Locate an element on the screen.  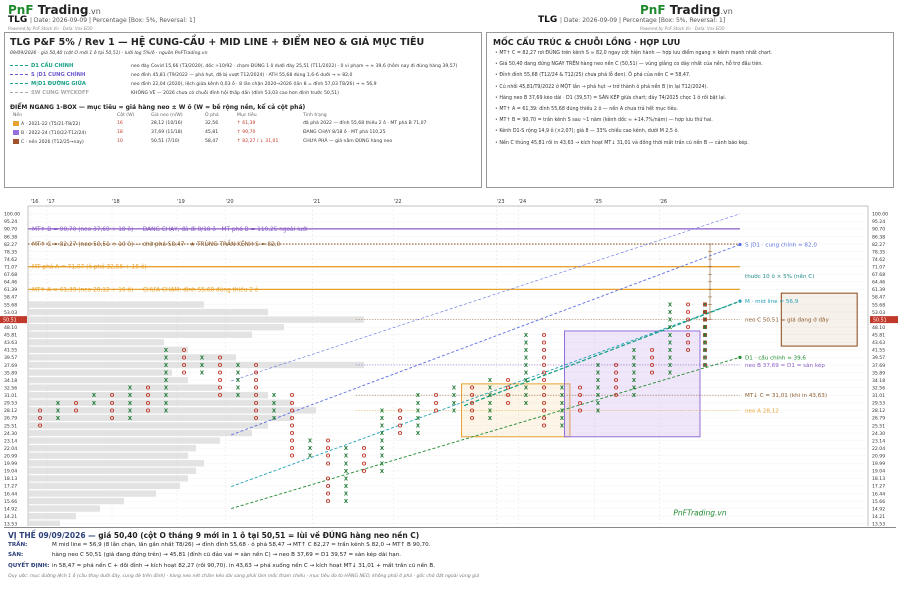
base-table-header: Ô phá is located at coordinates (212, 115).